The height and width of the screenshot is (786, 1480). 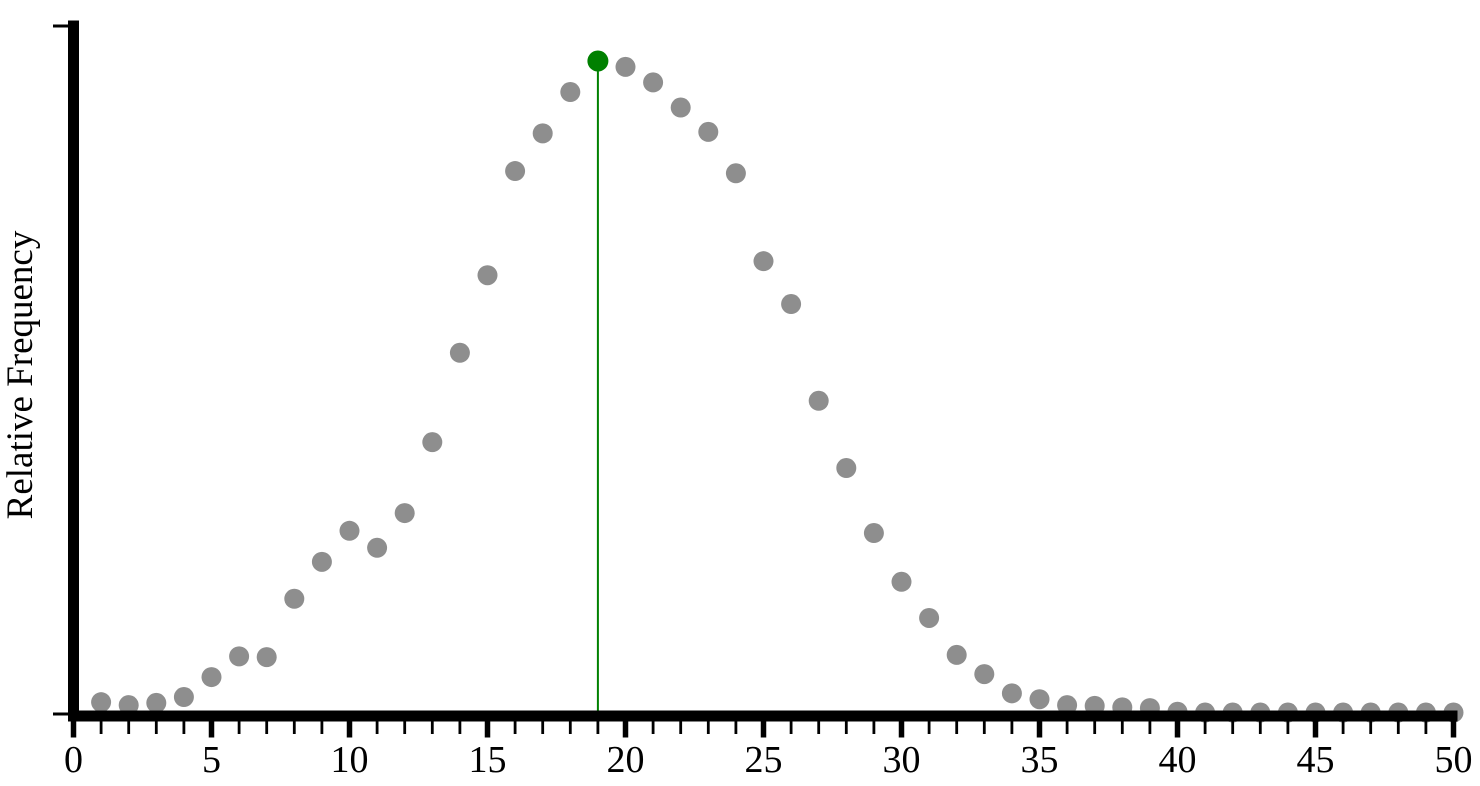 I want to click on x-tick-label: 20, so click(x=626, y=760).